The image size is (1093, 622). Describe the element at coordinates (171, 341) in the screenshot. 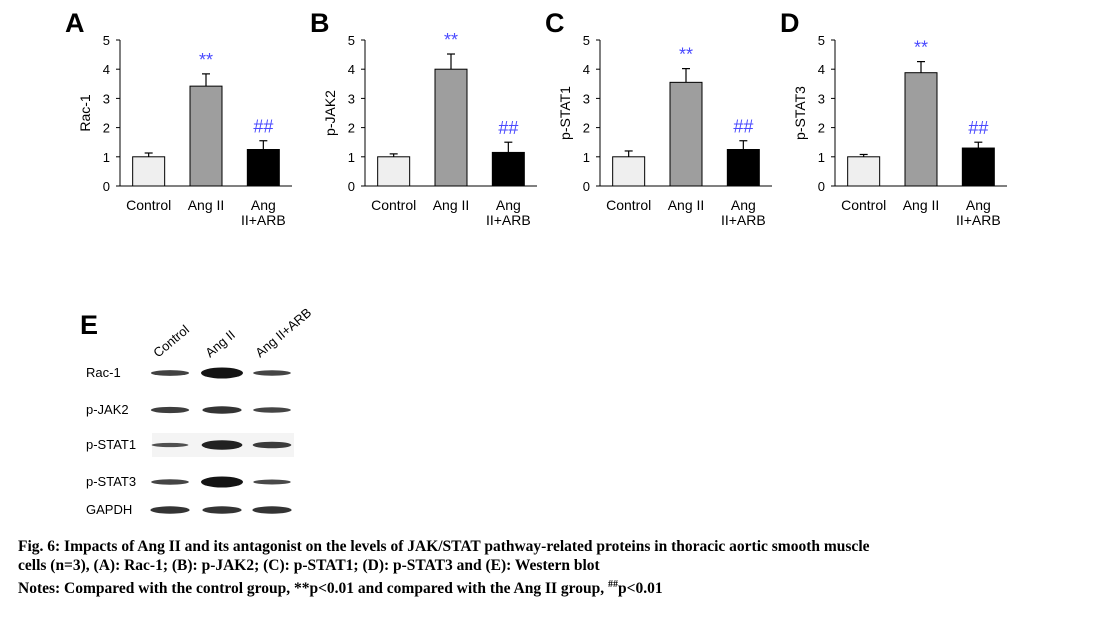

I see `lane-label: Control` at that location.